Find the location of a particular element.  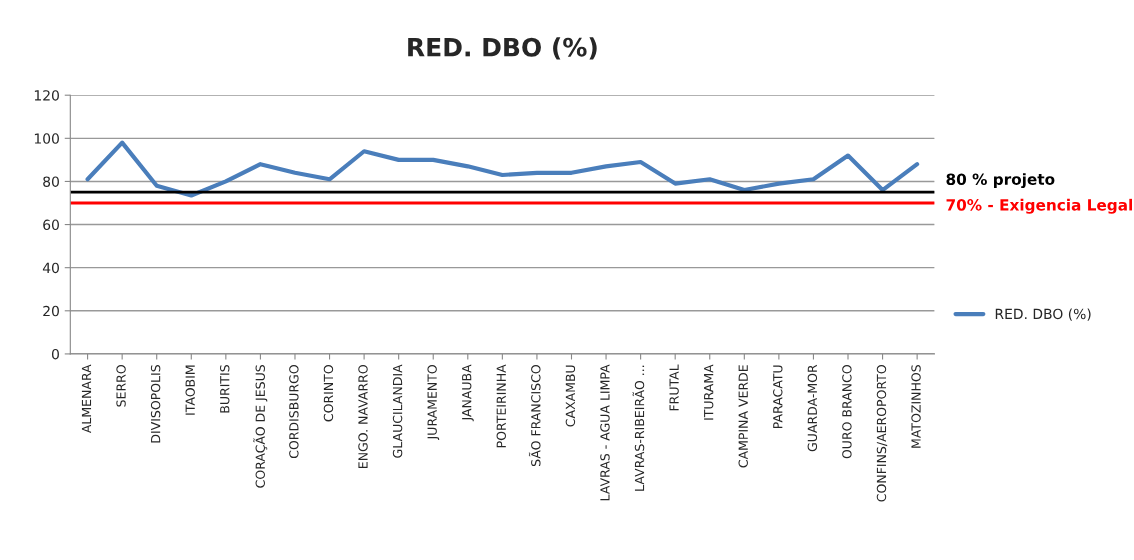

x-tick-label: LAVRAS - AGUA LIMPA is located at coordinates (605, 432).